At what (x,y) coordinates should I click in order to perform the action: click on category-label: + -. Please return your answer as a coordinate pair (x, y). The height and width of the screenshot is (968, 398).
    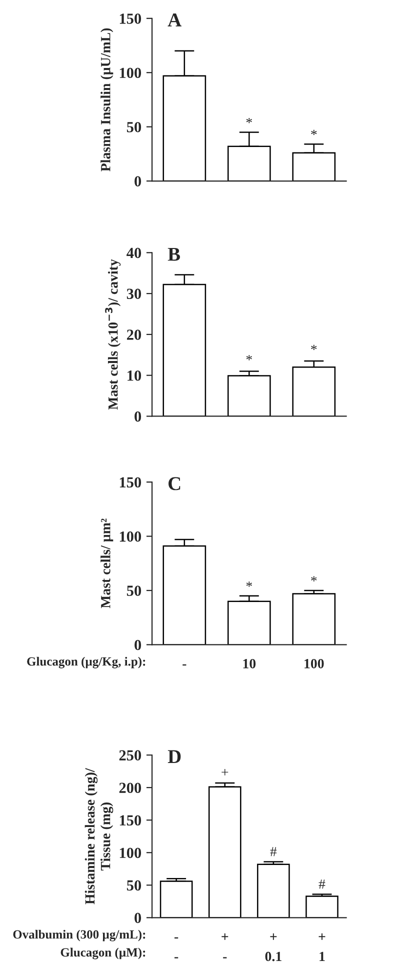
    Looking at the image, I should click on (225, 945).